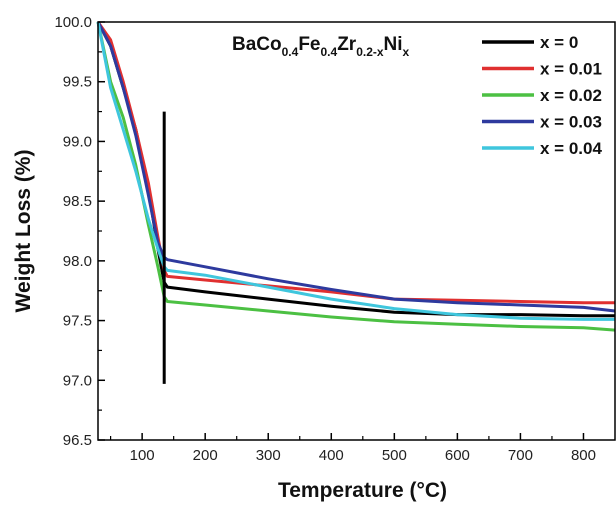 Image resolution: width=616 pixels, height=511 pixels. What do you see at coordinates (77, 440) in the screenshot?
I see `y-tick-label-0: 96.5` at bounding box center [77, 440].